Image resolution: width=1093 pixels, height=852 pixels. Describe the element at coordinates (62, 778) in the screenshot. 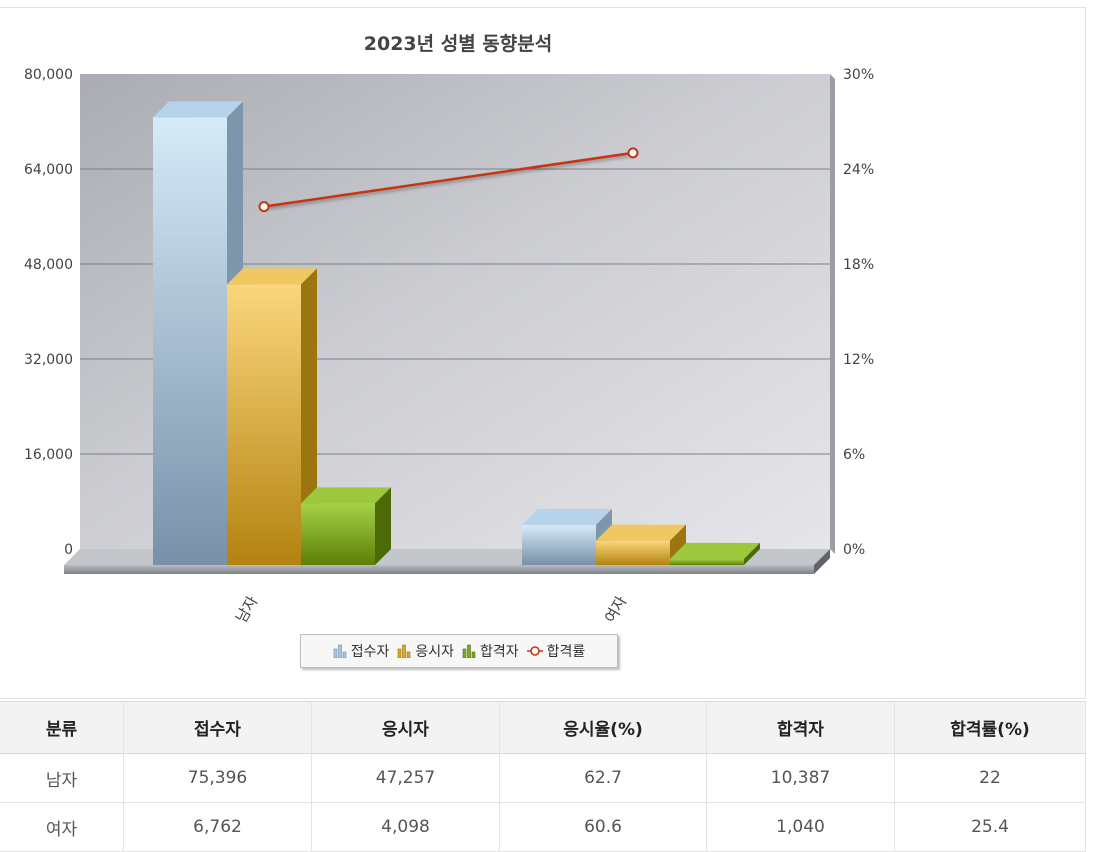

I see `table-cell: 남자` at that location.